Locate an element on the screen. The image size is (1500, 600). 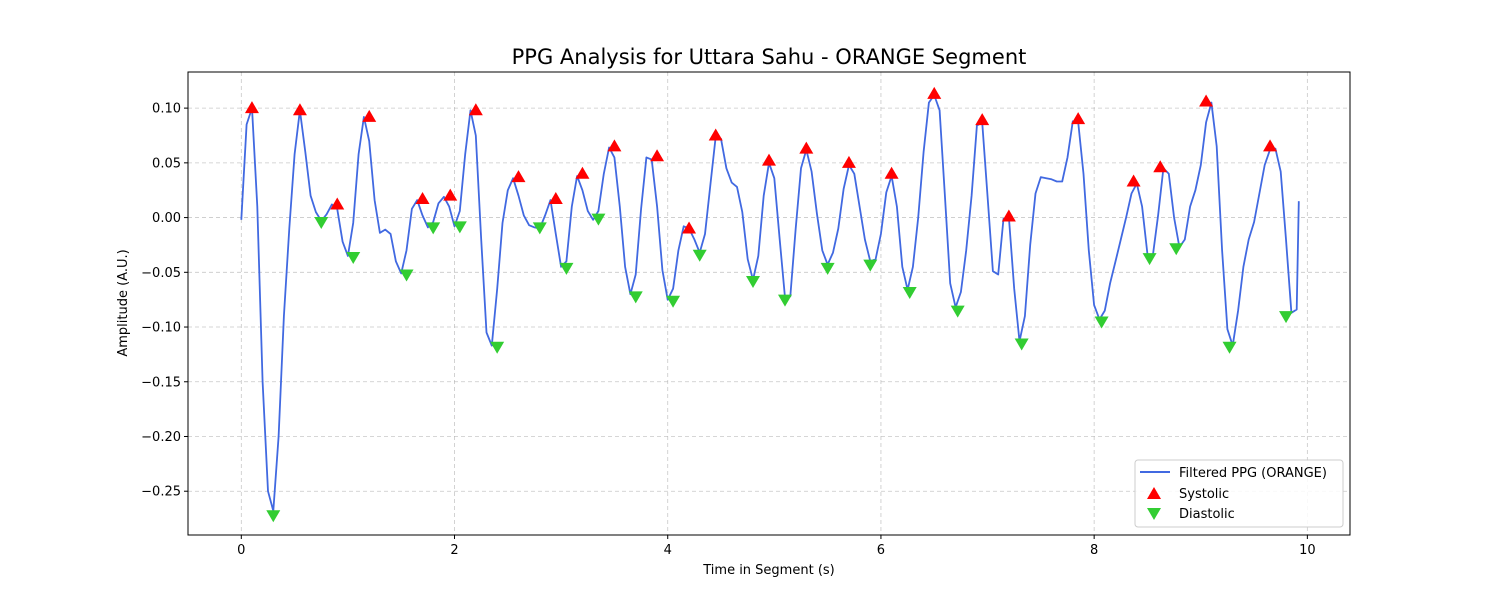
legend-box is located at coordinates (1239, 493).